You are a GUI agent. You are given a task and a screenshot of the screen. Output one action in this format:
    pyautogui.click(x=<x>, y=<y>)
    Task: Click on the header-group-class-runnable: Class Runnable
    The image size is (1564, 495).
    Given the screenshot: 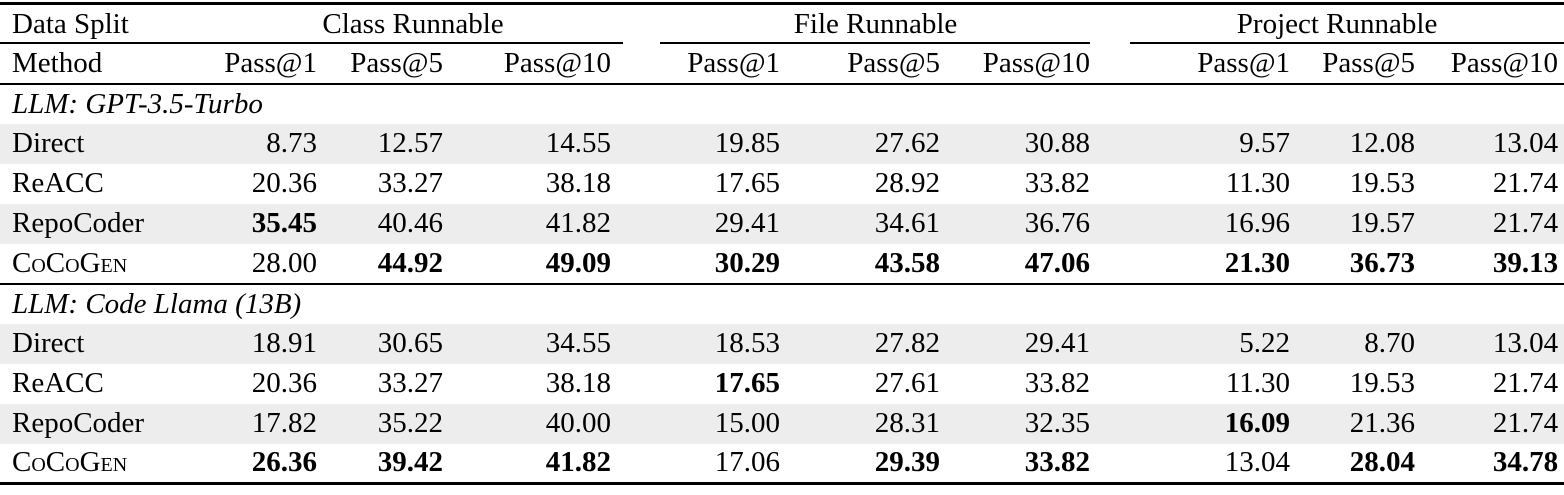 What is the action you would take?
    pyautogui.click(x=413, y=24)
    